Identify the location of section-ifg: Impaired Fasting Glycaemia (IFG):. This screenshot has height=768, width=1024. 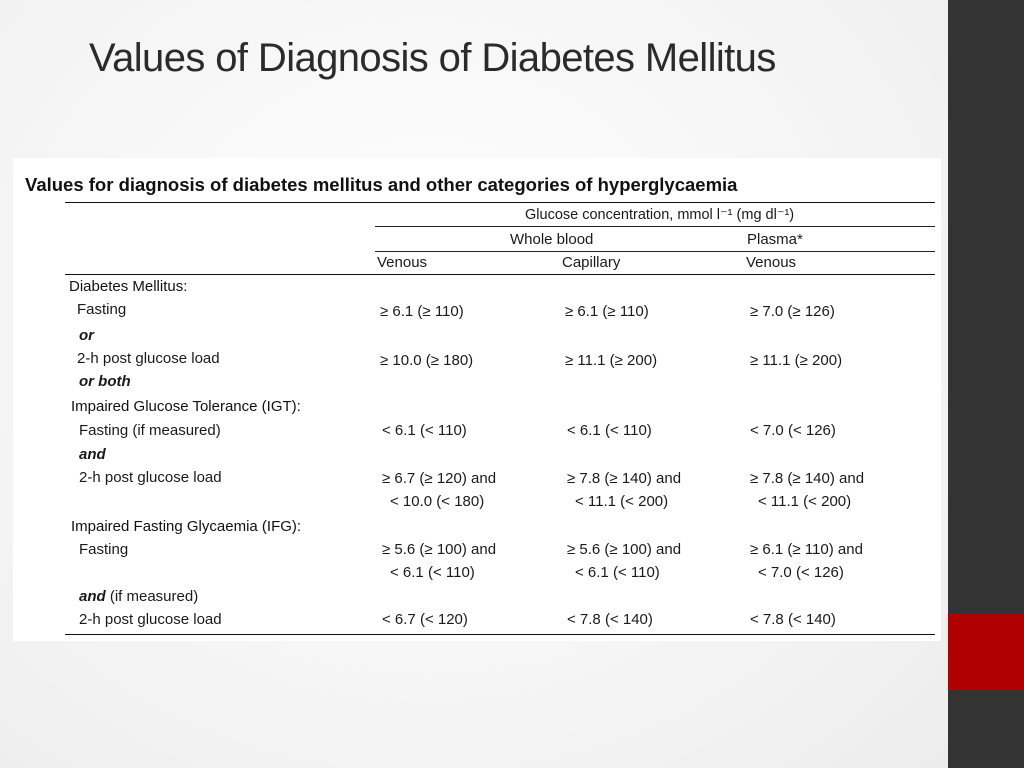
(186, 526).